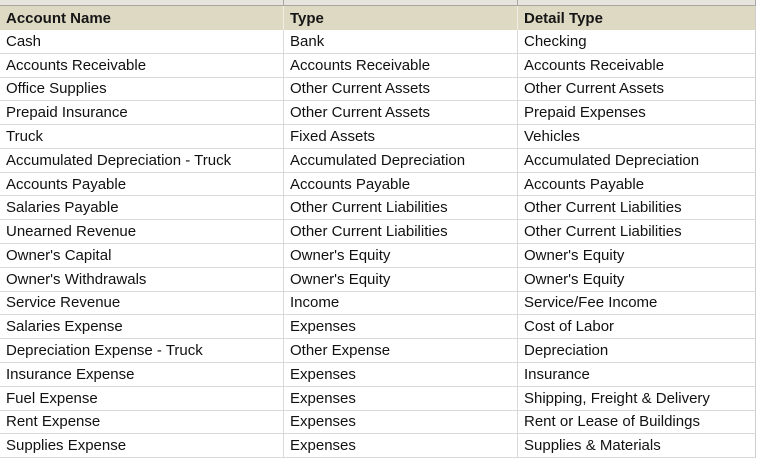 Image resolution: width=758 pixels, height=460 pixels. Describe the element at coordinates (401, 303) in the screenshot. I see `cell-type: Income` at that location.